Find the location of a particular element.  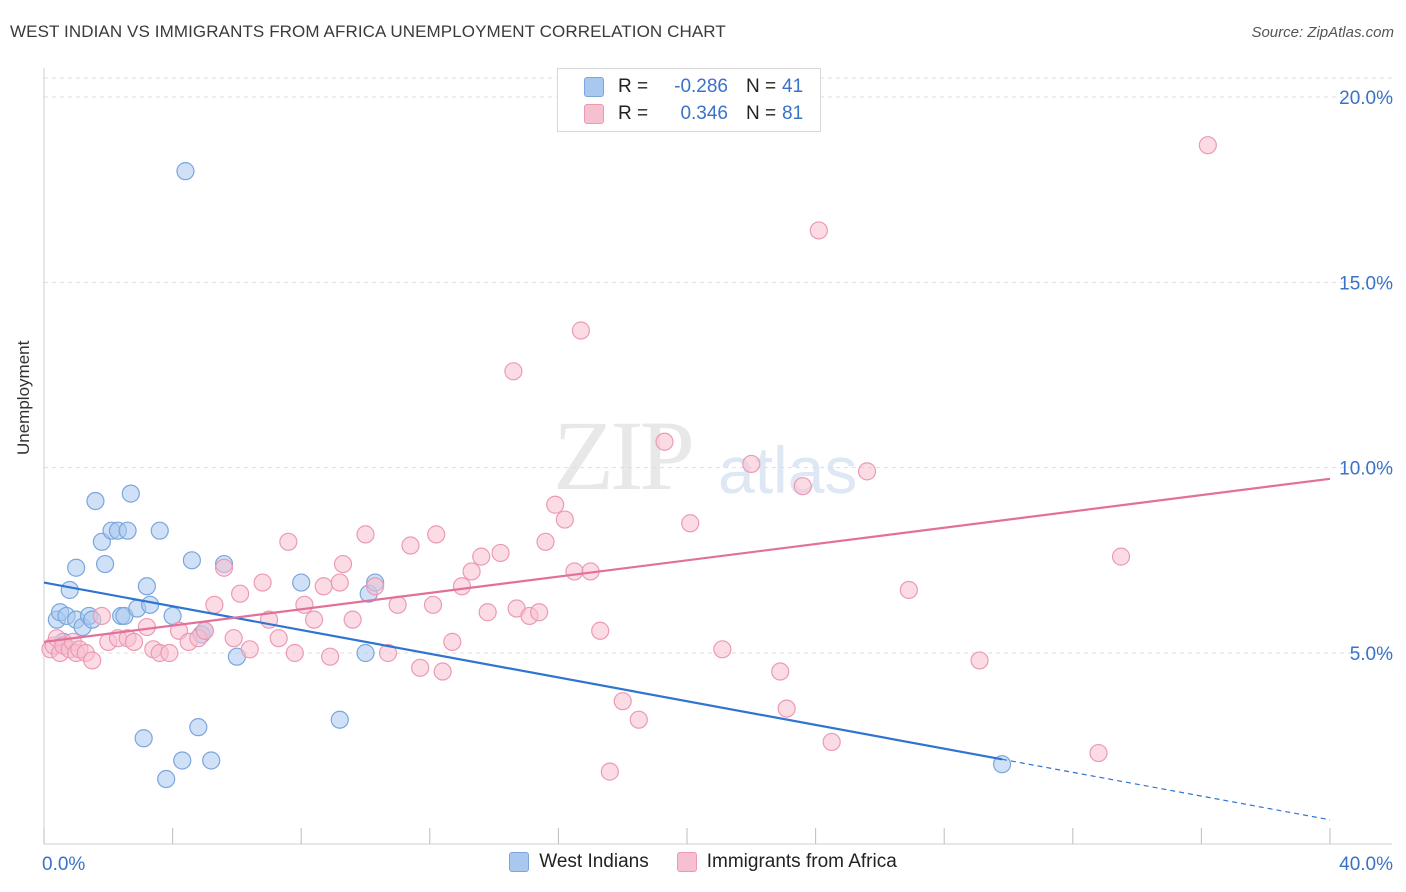

r-value: -0.286 is located at coordinates (701, 86).